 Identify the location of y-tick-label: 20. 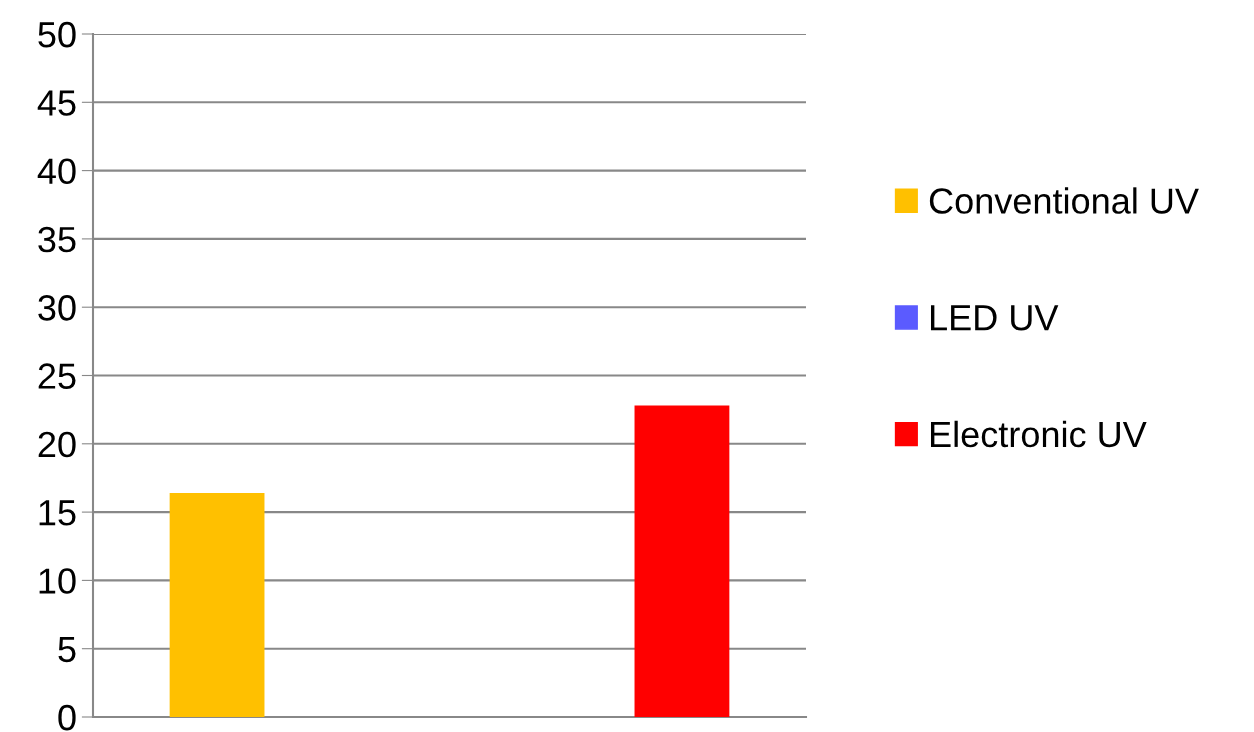
(57, 444).